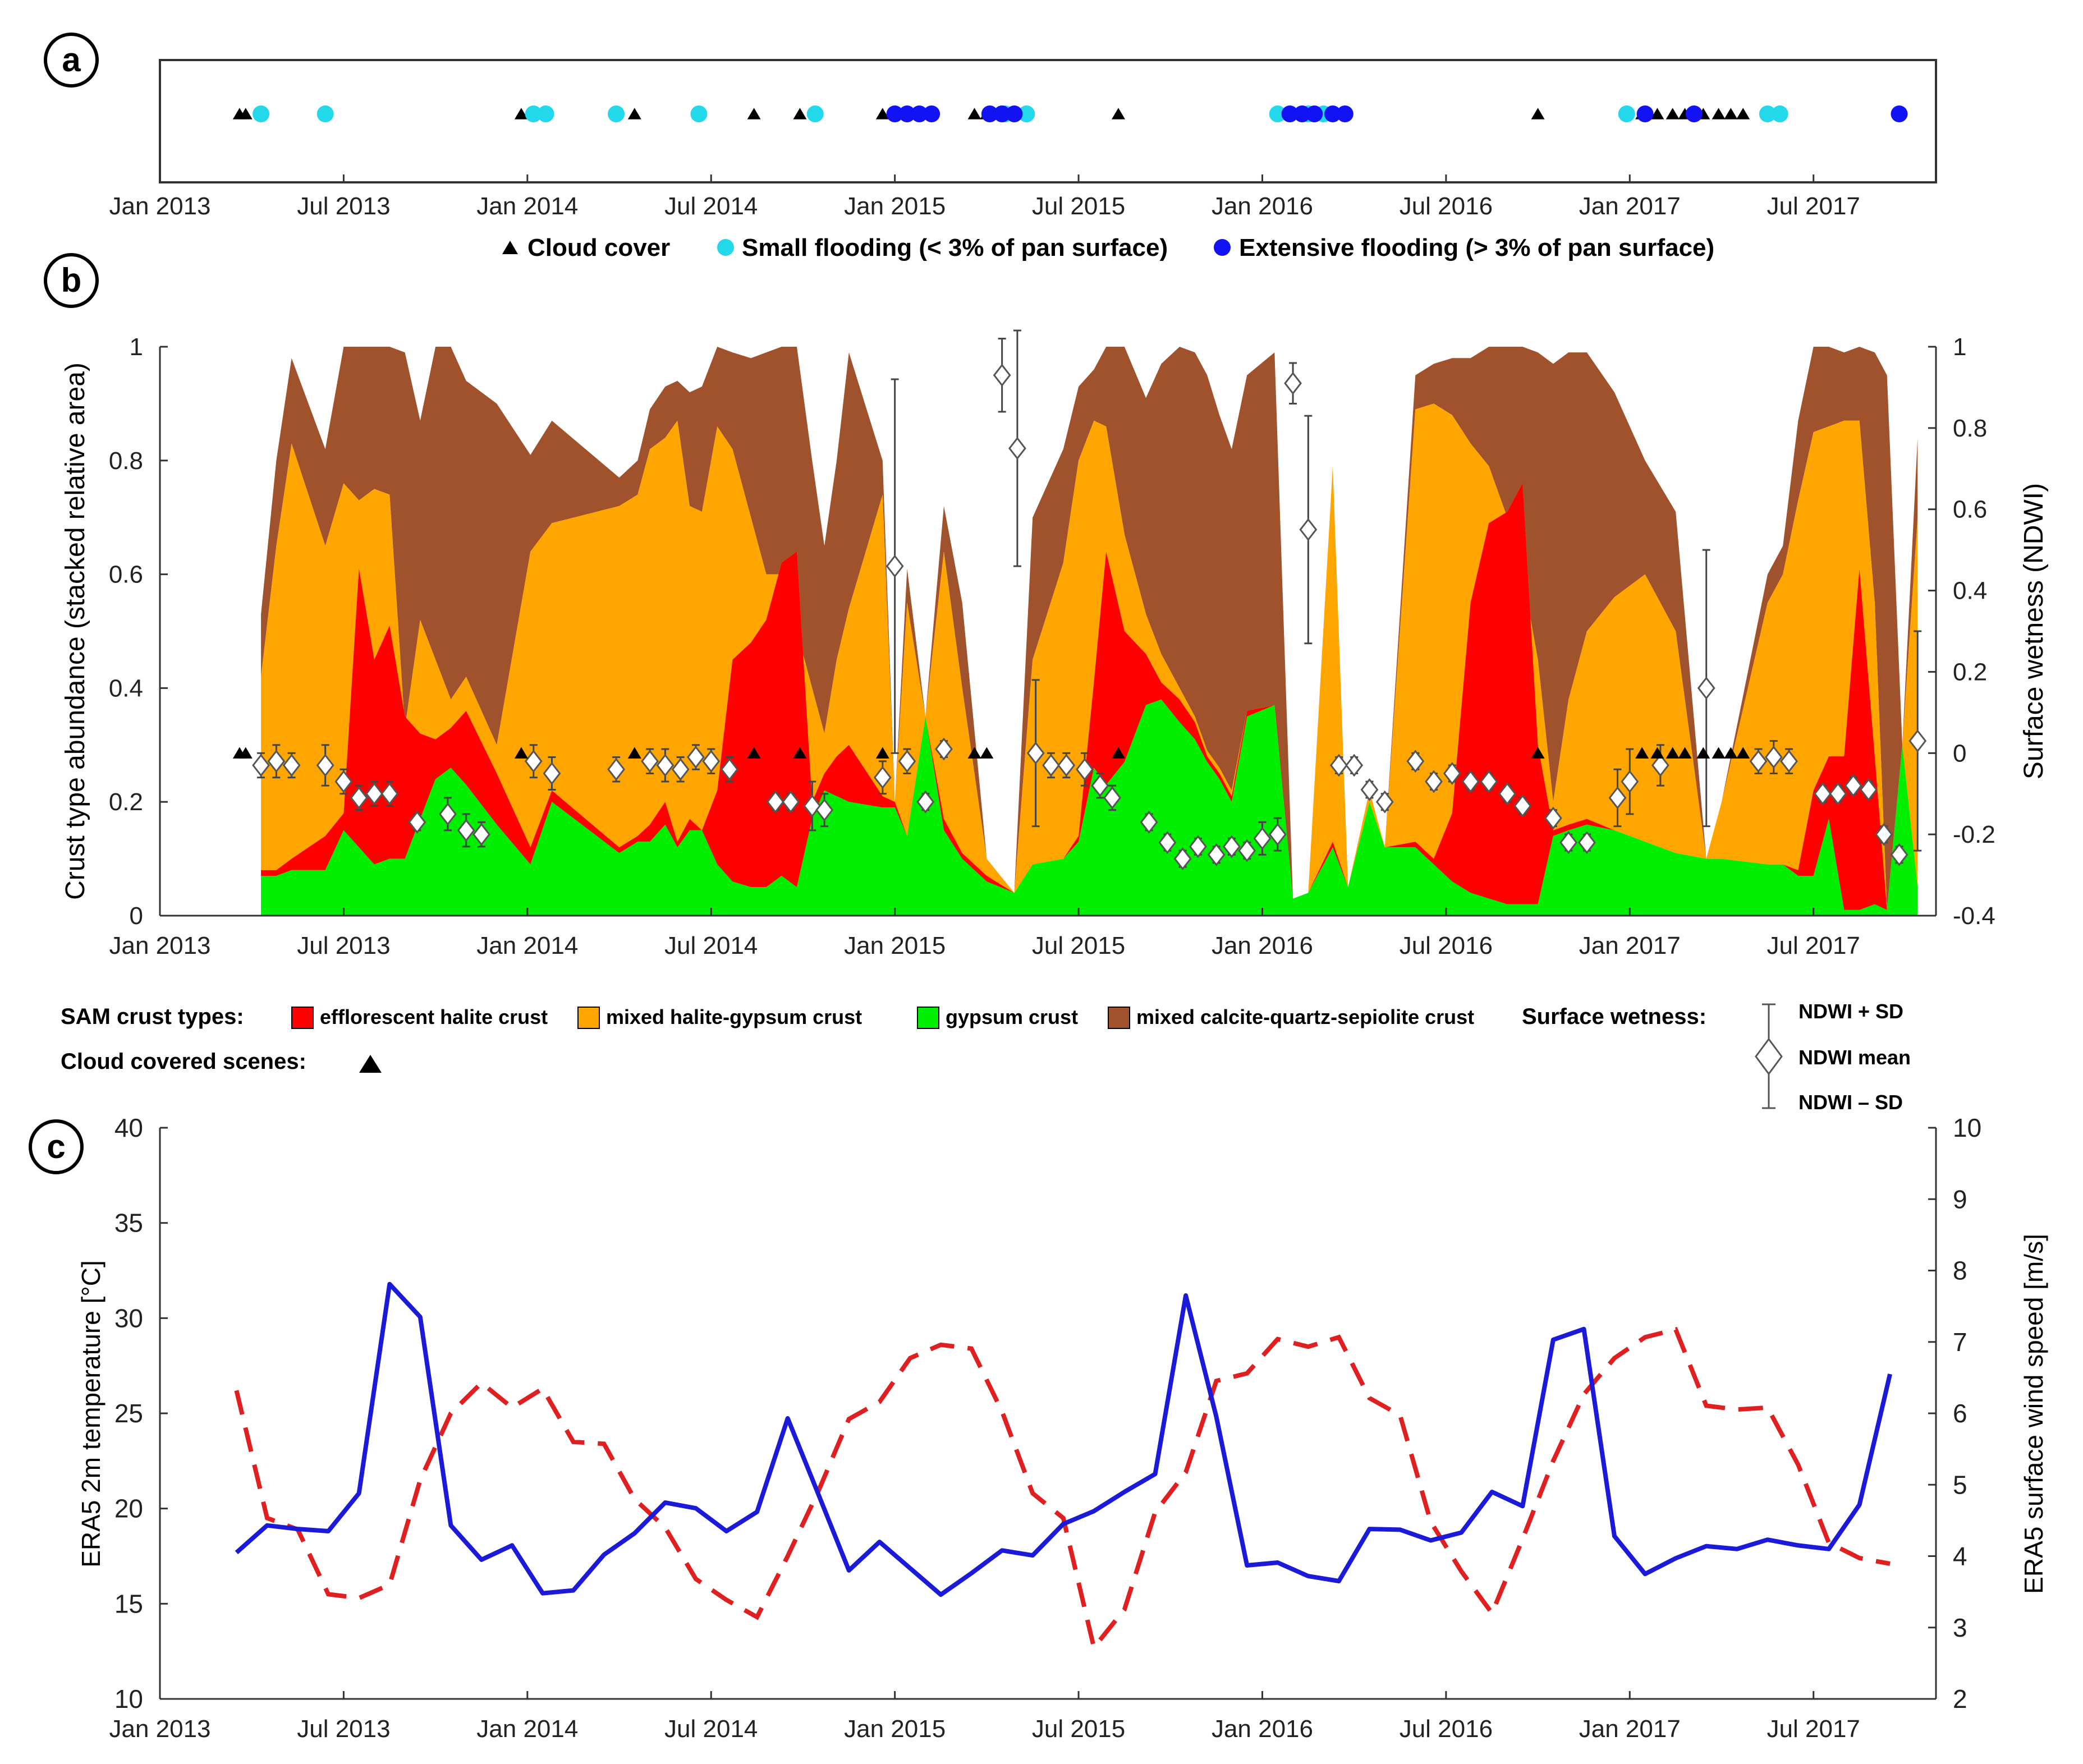 This screenshot has width=2083, height=1764. I want to click on y2-tick-label: 10, so click(1967, 1127).